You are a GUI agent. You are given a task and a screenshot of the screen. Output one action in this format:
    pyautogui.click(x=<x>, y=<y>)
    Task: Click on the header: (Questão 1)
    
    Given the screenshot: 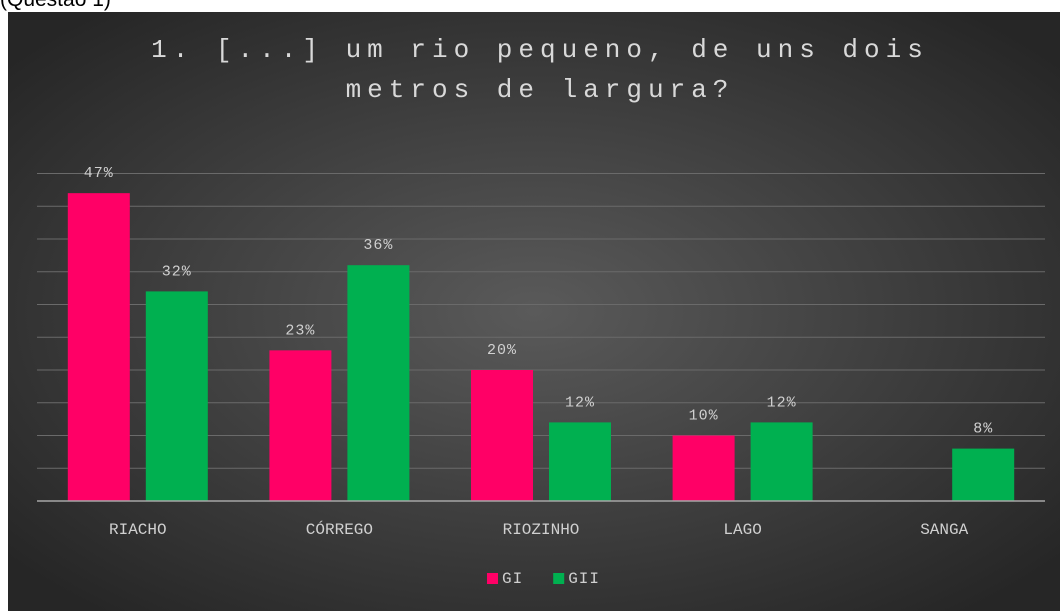 What is the action you would take?
    pyautogui.click(x=55, y=6)
    